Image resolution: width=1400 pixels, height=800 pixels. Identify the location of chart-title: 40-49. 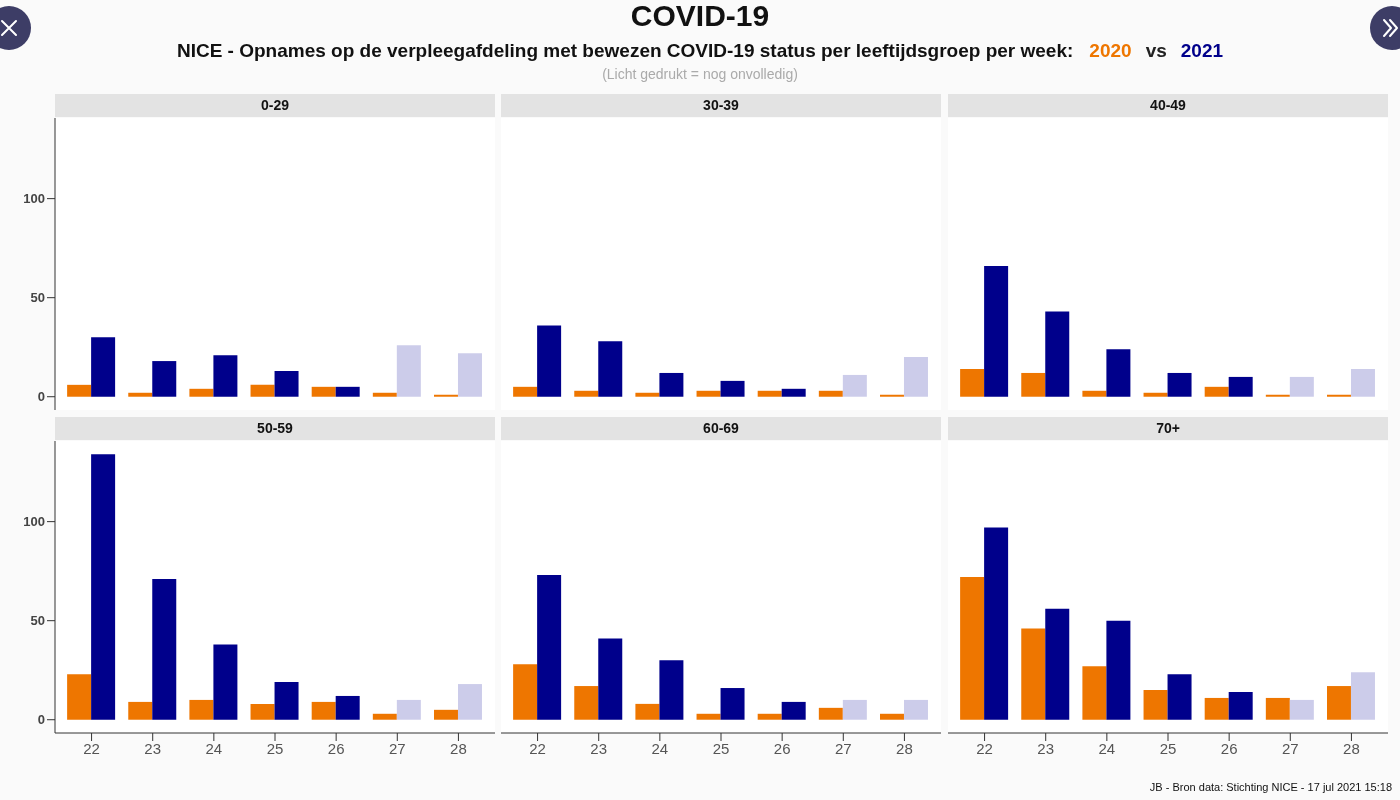
(1168, 105).